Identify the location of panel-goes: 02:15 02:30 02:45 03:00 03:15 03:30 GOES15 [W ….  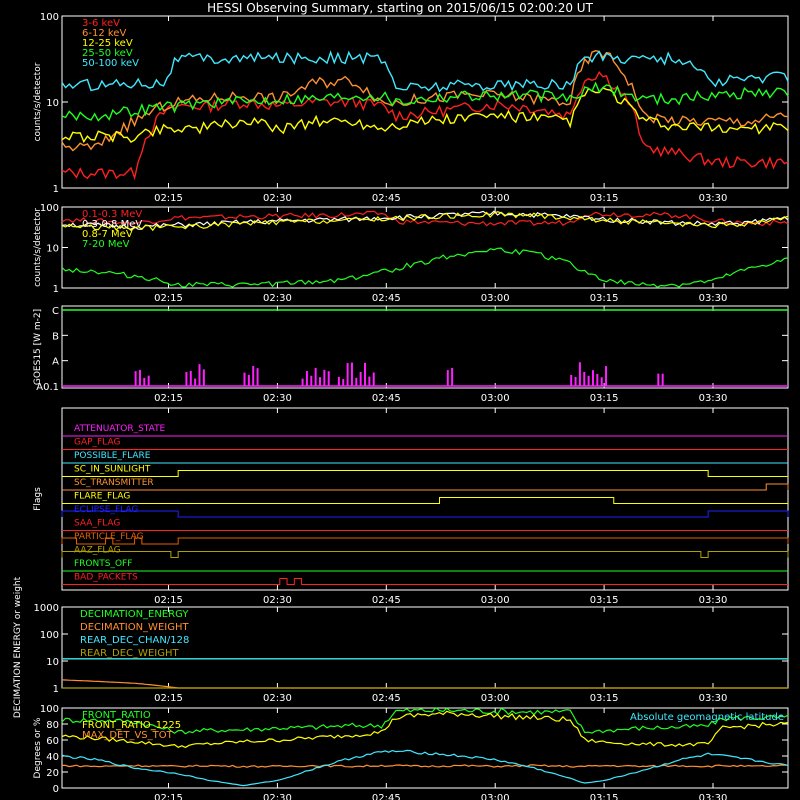
(411, 354).